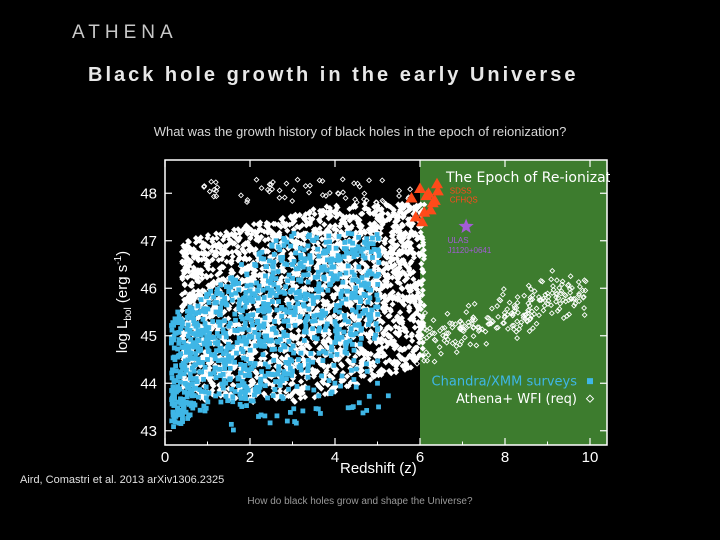 This screenshot has height=540, width=720. I want to click on sdss-point, so click(422, 221).